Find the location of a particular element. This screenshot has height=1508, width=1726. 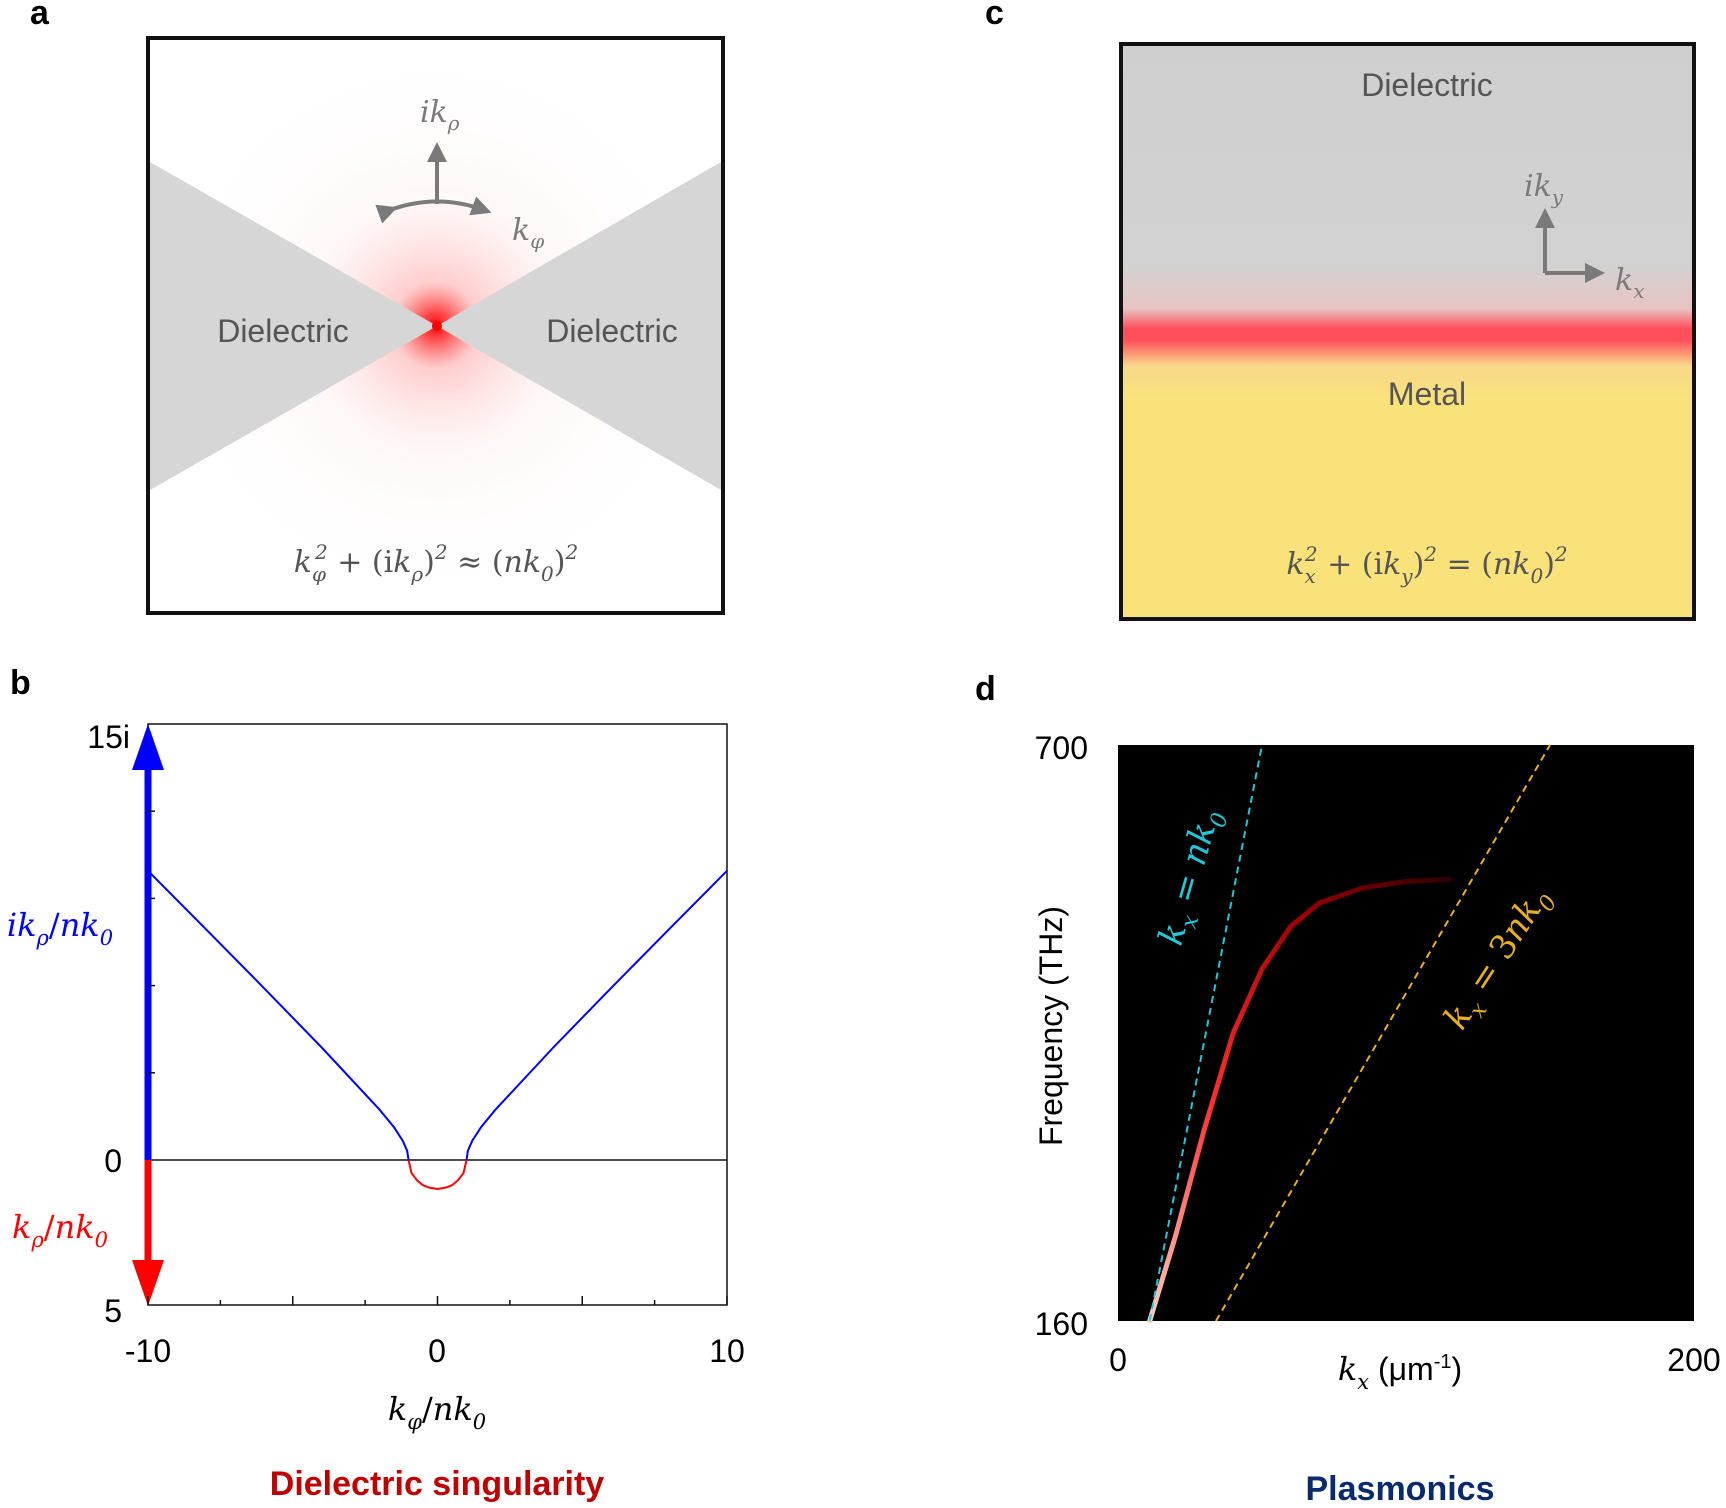

y-axis-label: Frequency (THz) is located at coordinates (1051, 1026).